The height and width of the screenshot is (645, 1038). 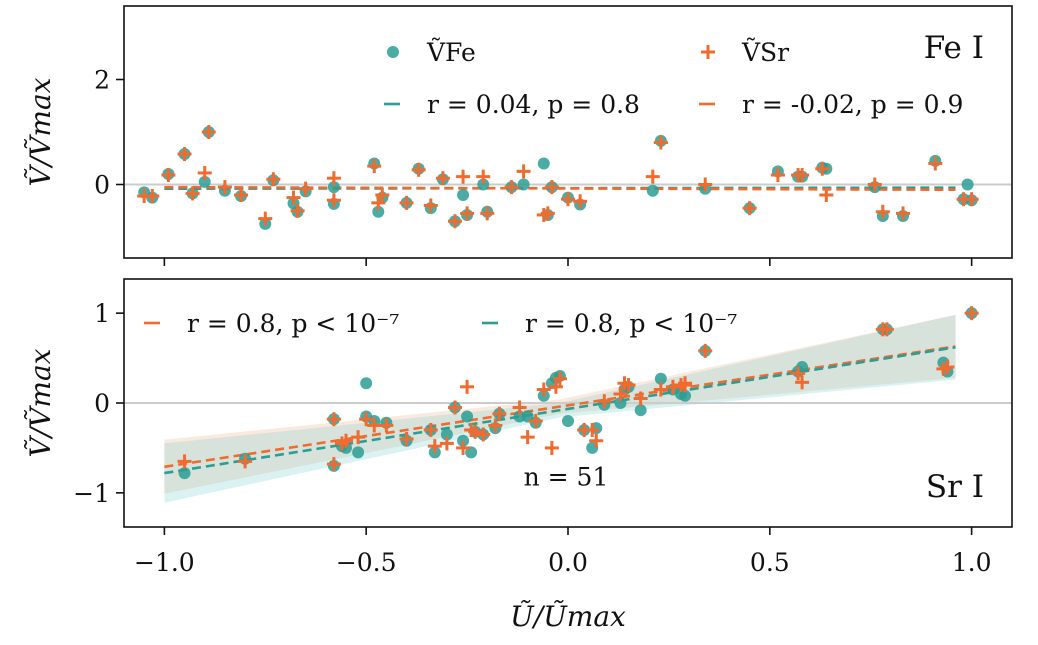 I want to click on y-tick-label: 1, so click(x=102, y=313).